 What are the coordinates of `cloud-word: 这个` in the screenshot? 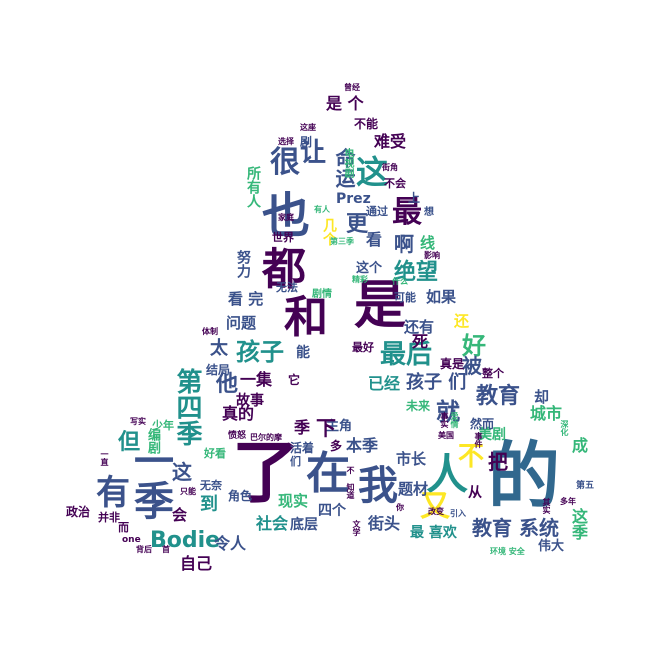 It's located at (369, 268).